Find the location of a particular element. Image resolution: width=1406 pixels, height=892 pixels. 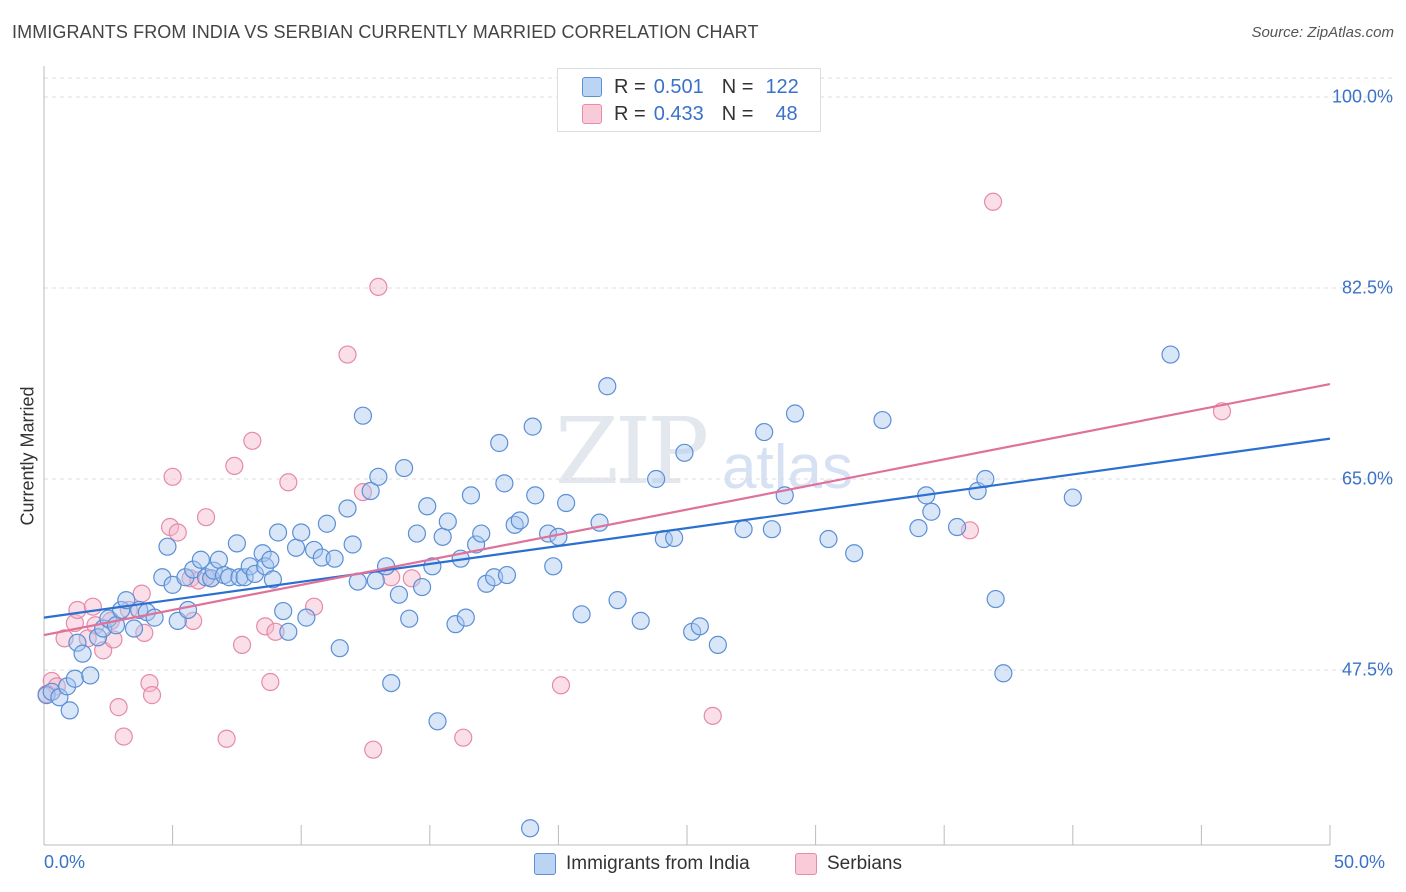

legend-label-india: Immigrants from India is located at coordinates (658, 863).